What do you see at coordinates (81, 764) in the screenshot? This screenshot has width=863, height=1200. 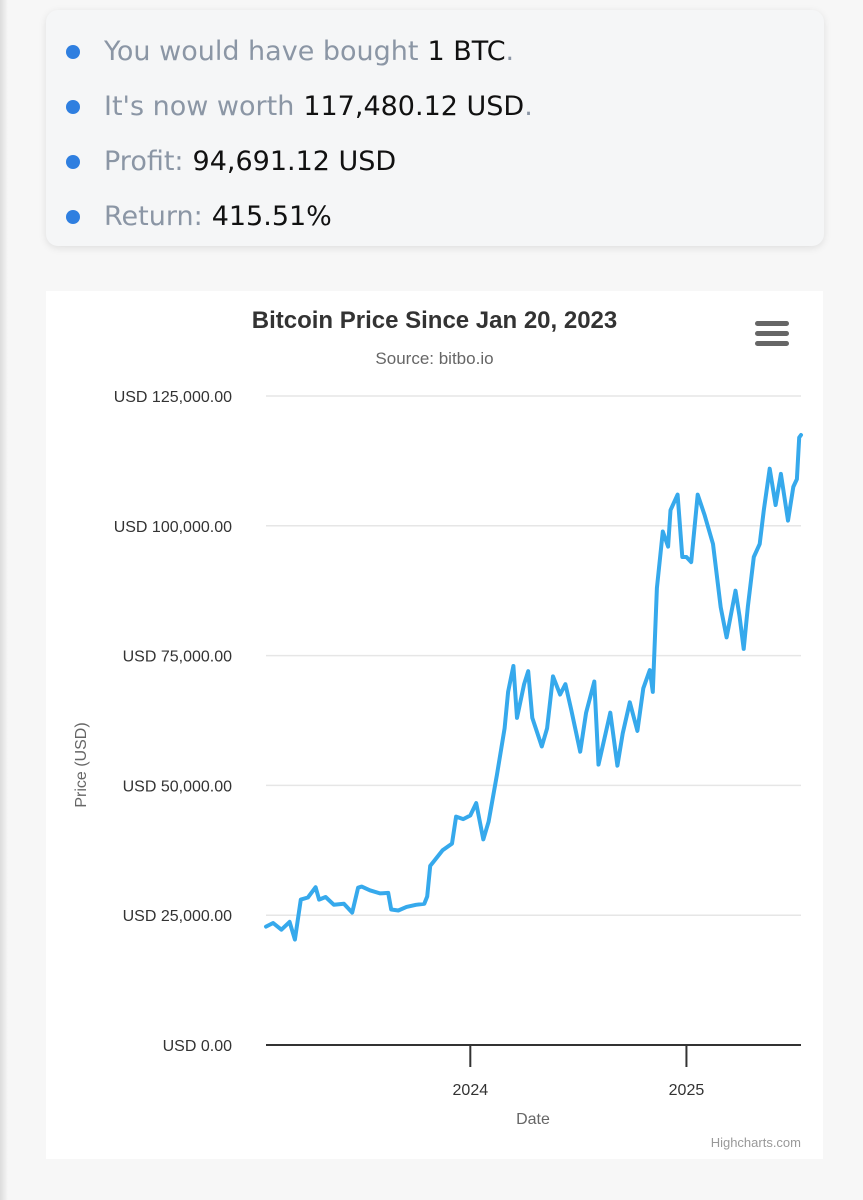 I see `y-axis-title: Price (USD)` at bounding box center [81, 764].